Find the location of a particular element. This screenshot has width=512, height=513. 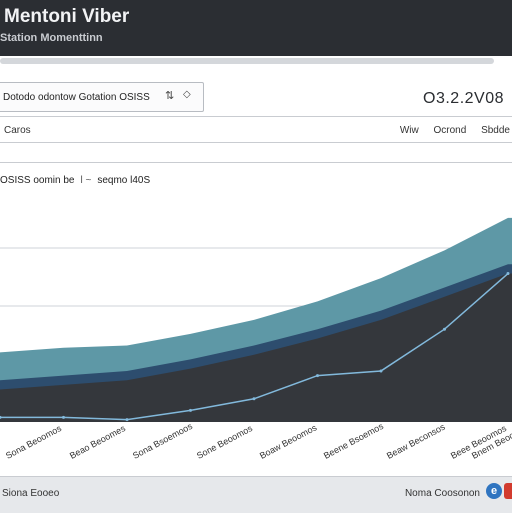

toolbar-action-ocrond: Ocrond is located at coordinates (450, 130).